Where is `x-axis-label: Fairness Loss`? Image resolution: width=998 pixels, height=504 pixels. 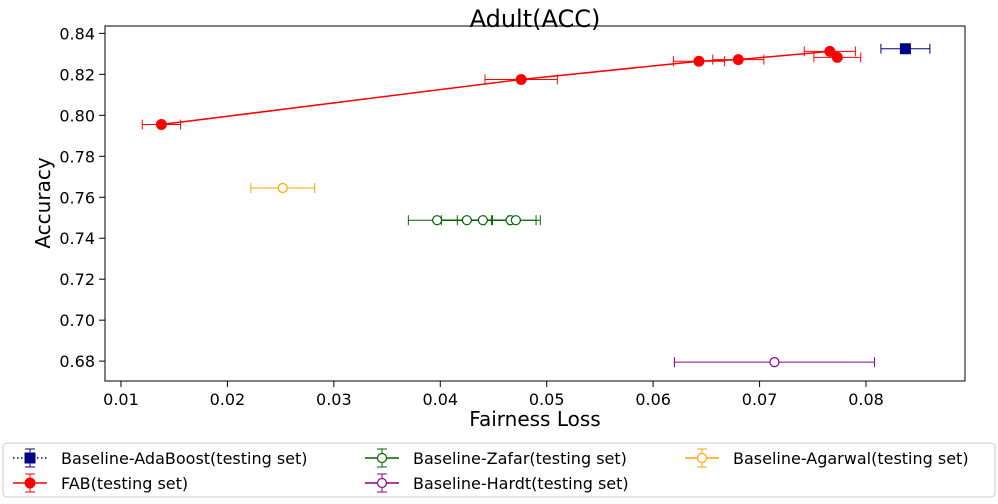
x-axis-label: Fairness Loss is located at coordinates (534, 419).